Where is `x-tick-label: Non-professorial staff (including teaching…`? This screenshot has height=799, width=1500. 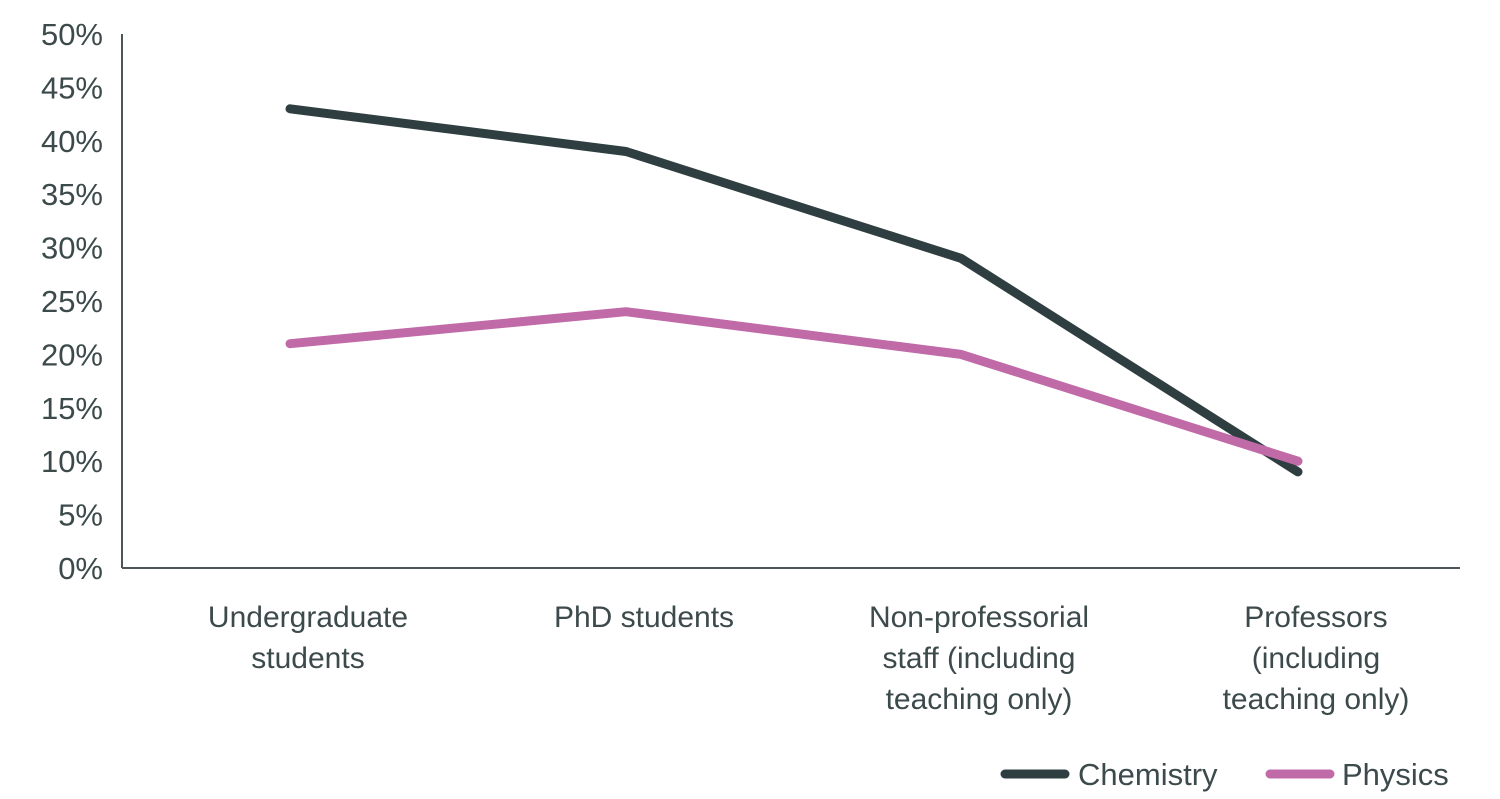 x-tick-label: Non-professorial staff (including teaching… is located at coordinates (979, 658).